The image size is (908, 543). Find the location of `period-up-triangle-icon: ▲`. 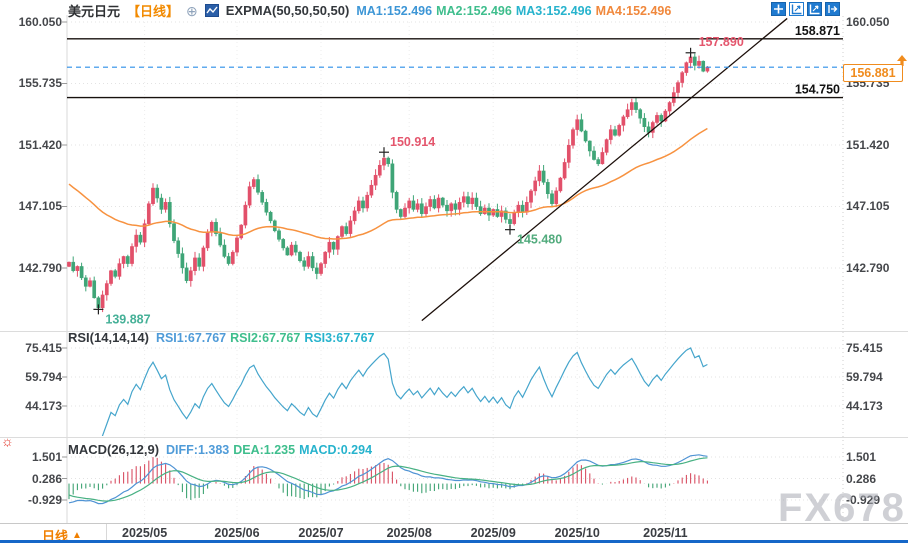

period-up-triangle-icon: ▲ is located at coordinates (77, 535).